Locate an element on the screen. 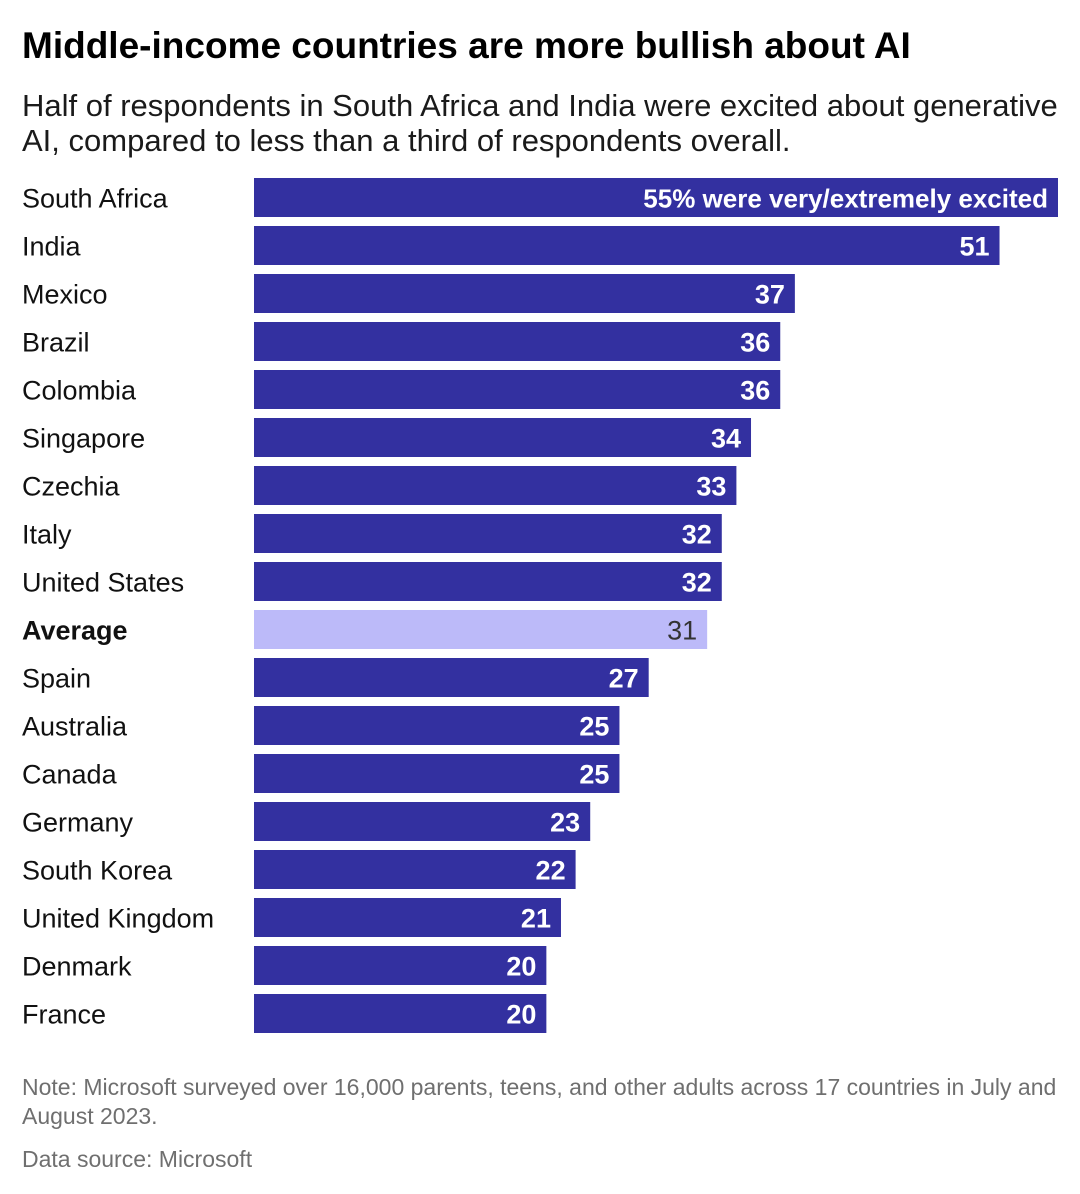 The height and width of the screenshot is (1194, 1080). bar-colombia is located at coordinates (517, 389).